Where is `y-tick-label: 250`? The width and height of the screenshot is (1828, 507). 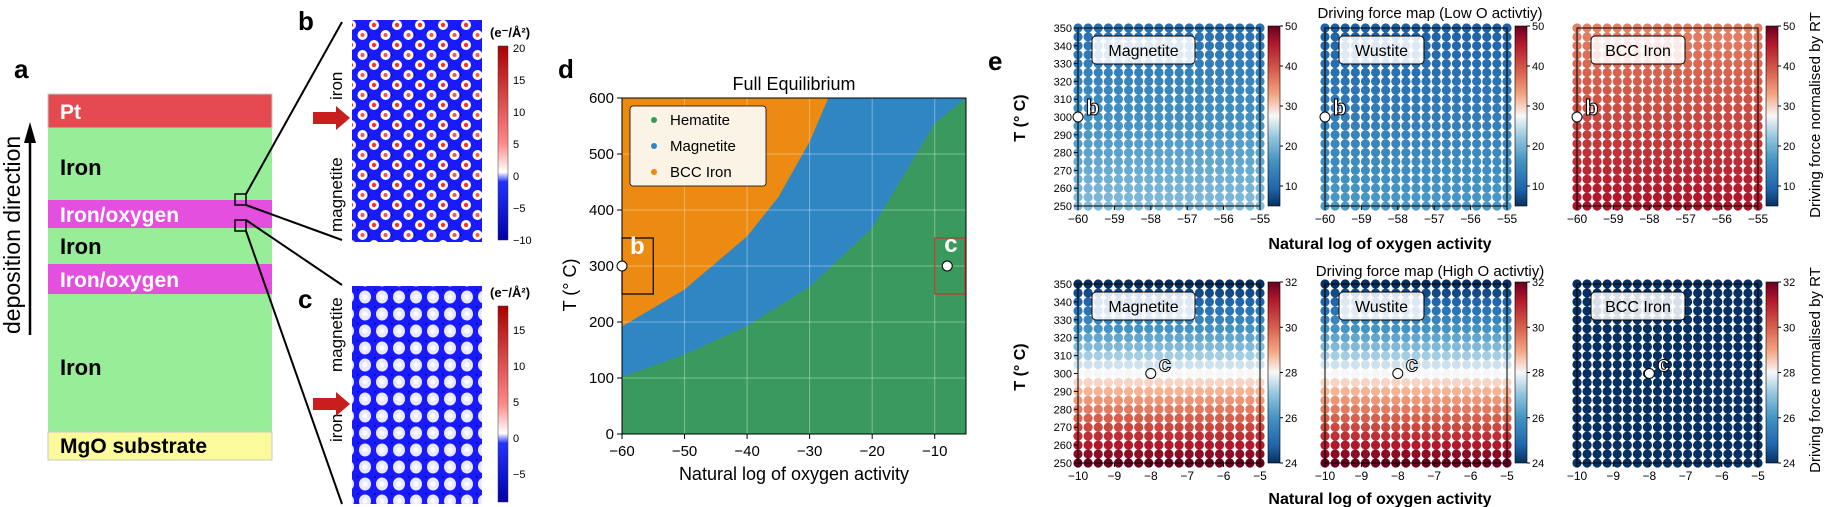
y-tick-label: 250 is located at coordinates (1063, 207).